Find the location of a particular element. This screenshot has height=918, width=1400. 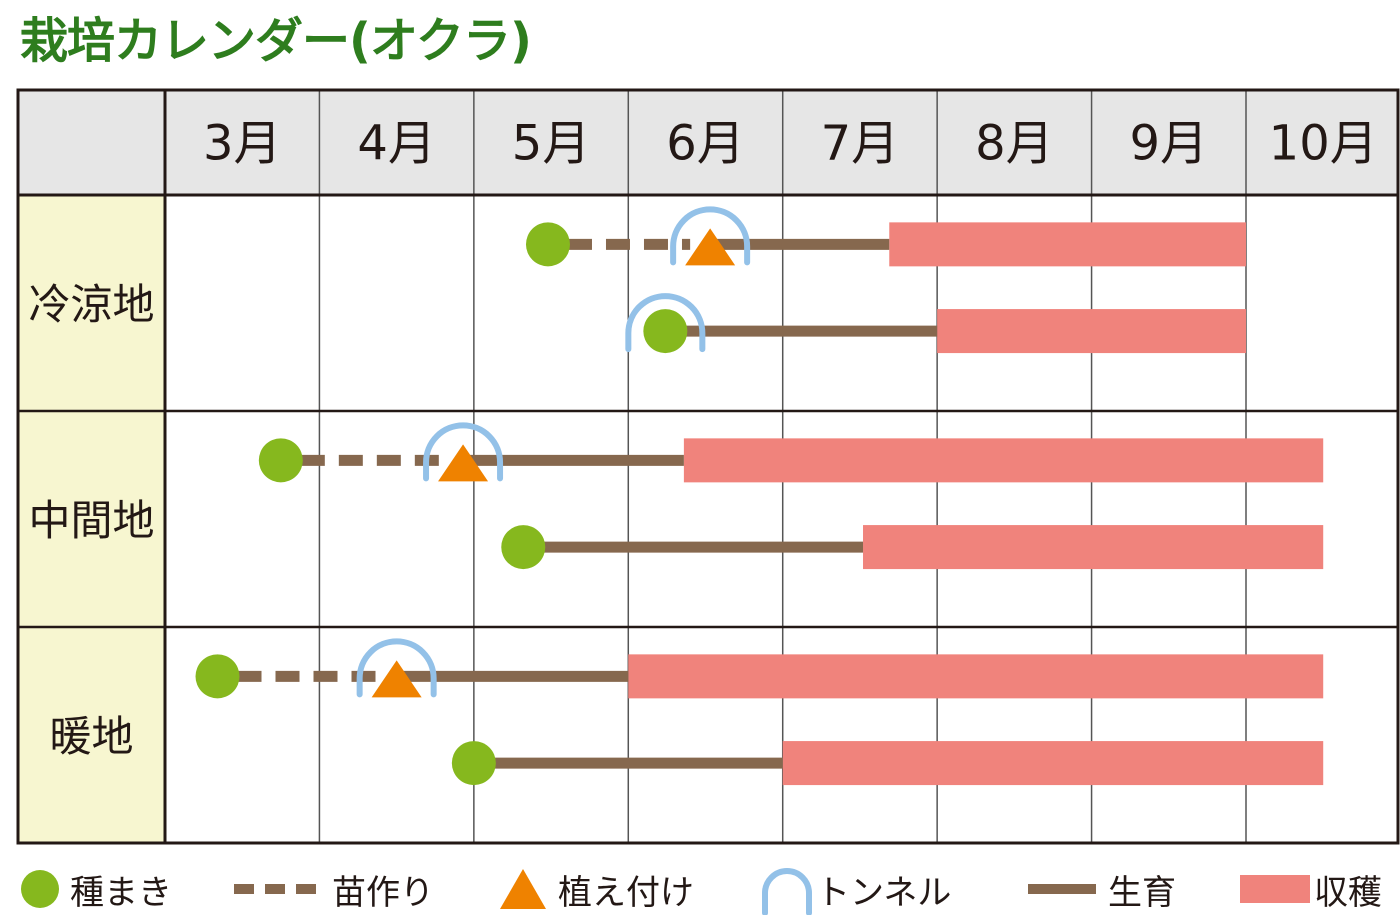

region-column is located at coordinates (91, 519).